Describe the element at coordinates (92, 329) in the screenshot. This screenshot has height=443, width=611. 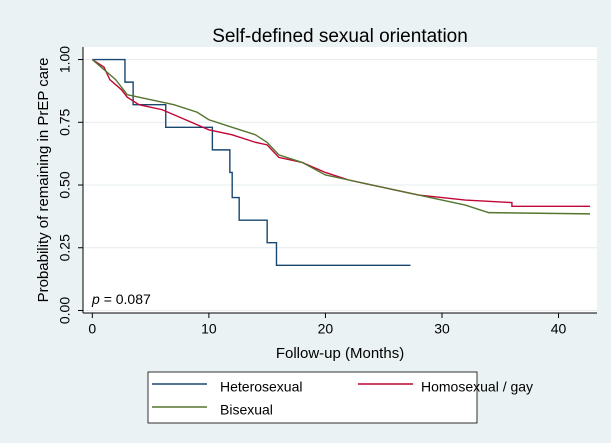
I see `x-tick-label: 0` at that location.